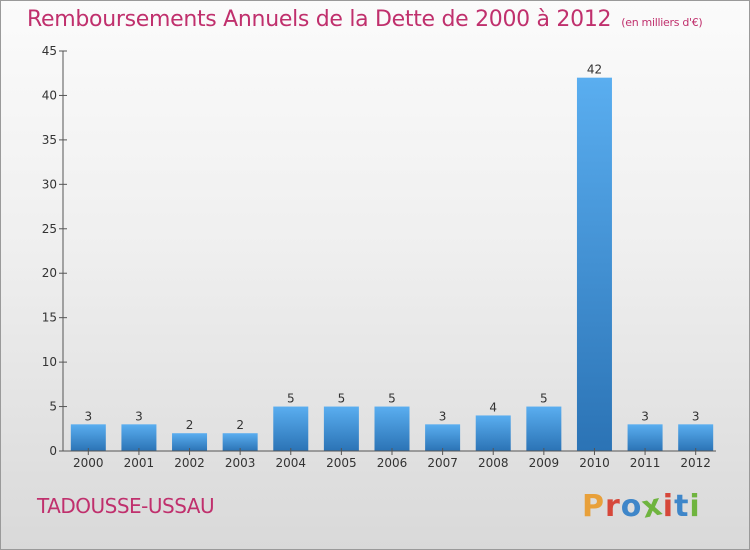 Image resolution: width=750 pixels, height=550 pixels. Describe the element at coordinates (392, 428) in the screenshot. I see `bar-2006` at that location.